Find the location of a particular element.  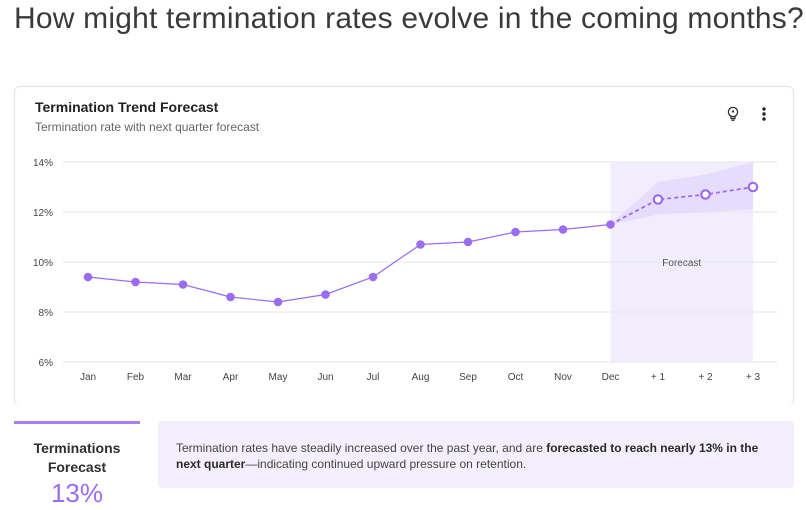

lightbulb-icon is located at coordinates (733, 114).